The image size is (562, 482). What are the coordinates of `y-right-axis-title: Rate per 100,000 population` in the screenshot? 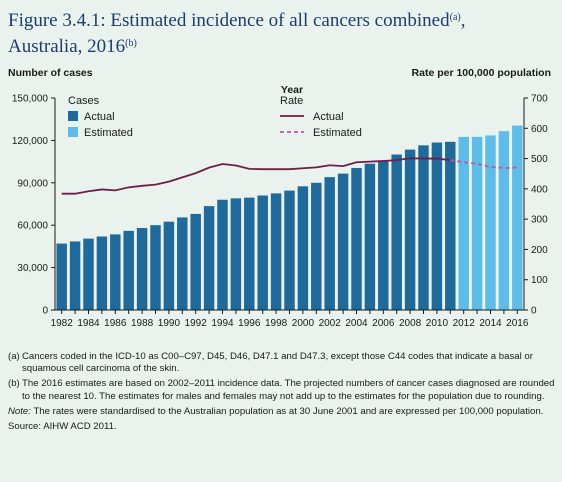 It's located at (481, 73).